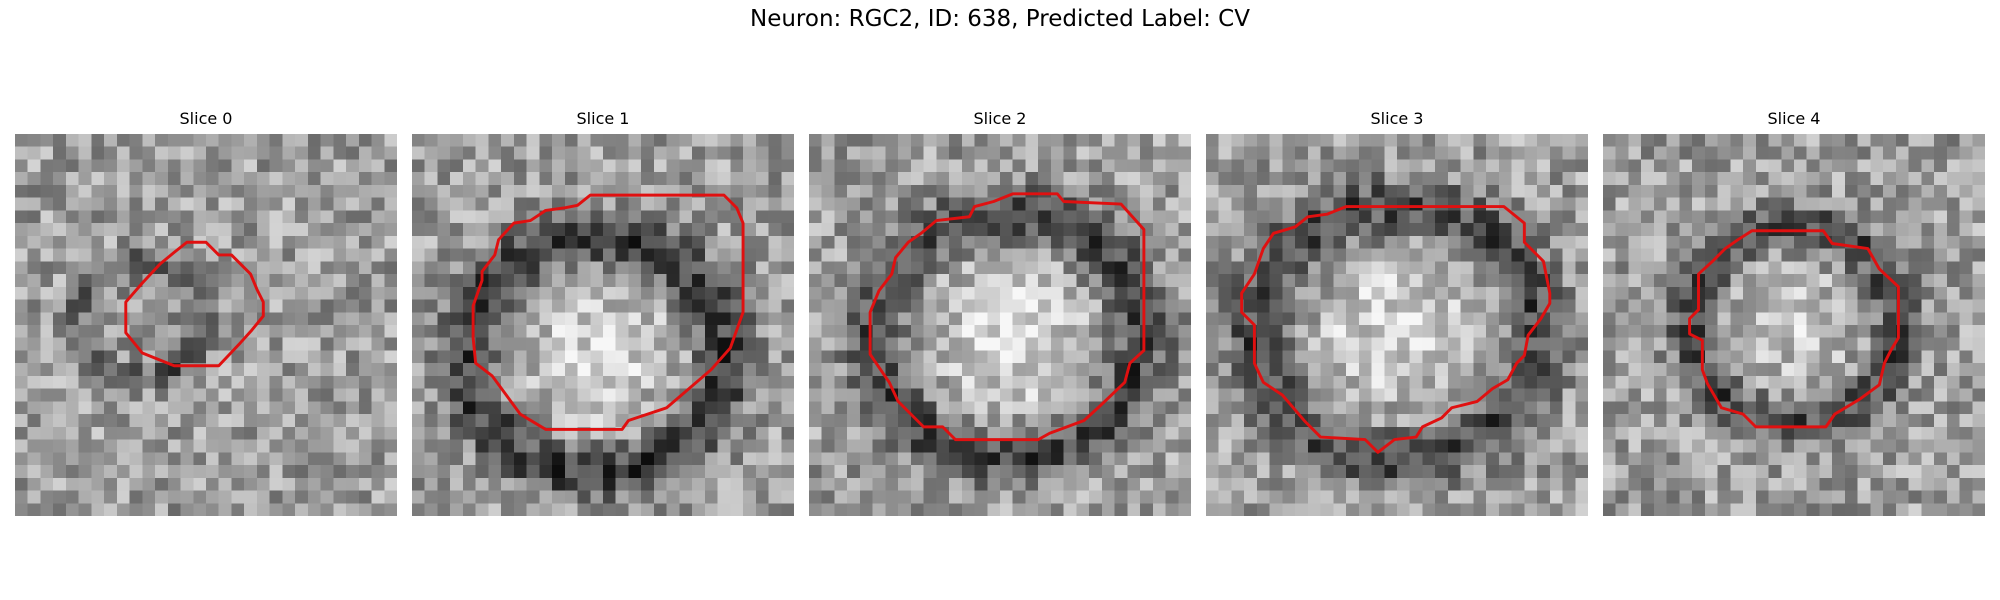 This screenshot has width=2000, height=600. What do you see at coordinates (206, 118) in the screenshot?
I see `slice-title: Slice 0` at bounding box center [206, 118].